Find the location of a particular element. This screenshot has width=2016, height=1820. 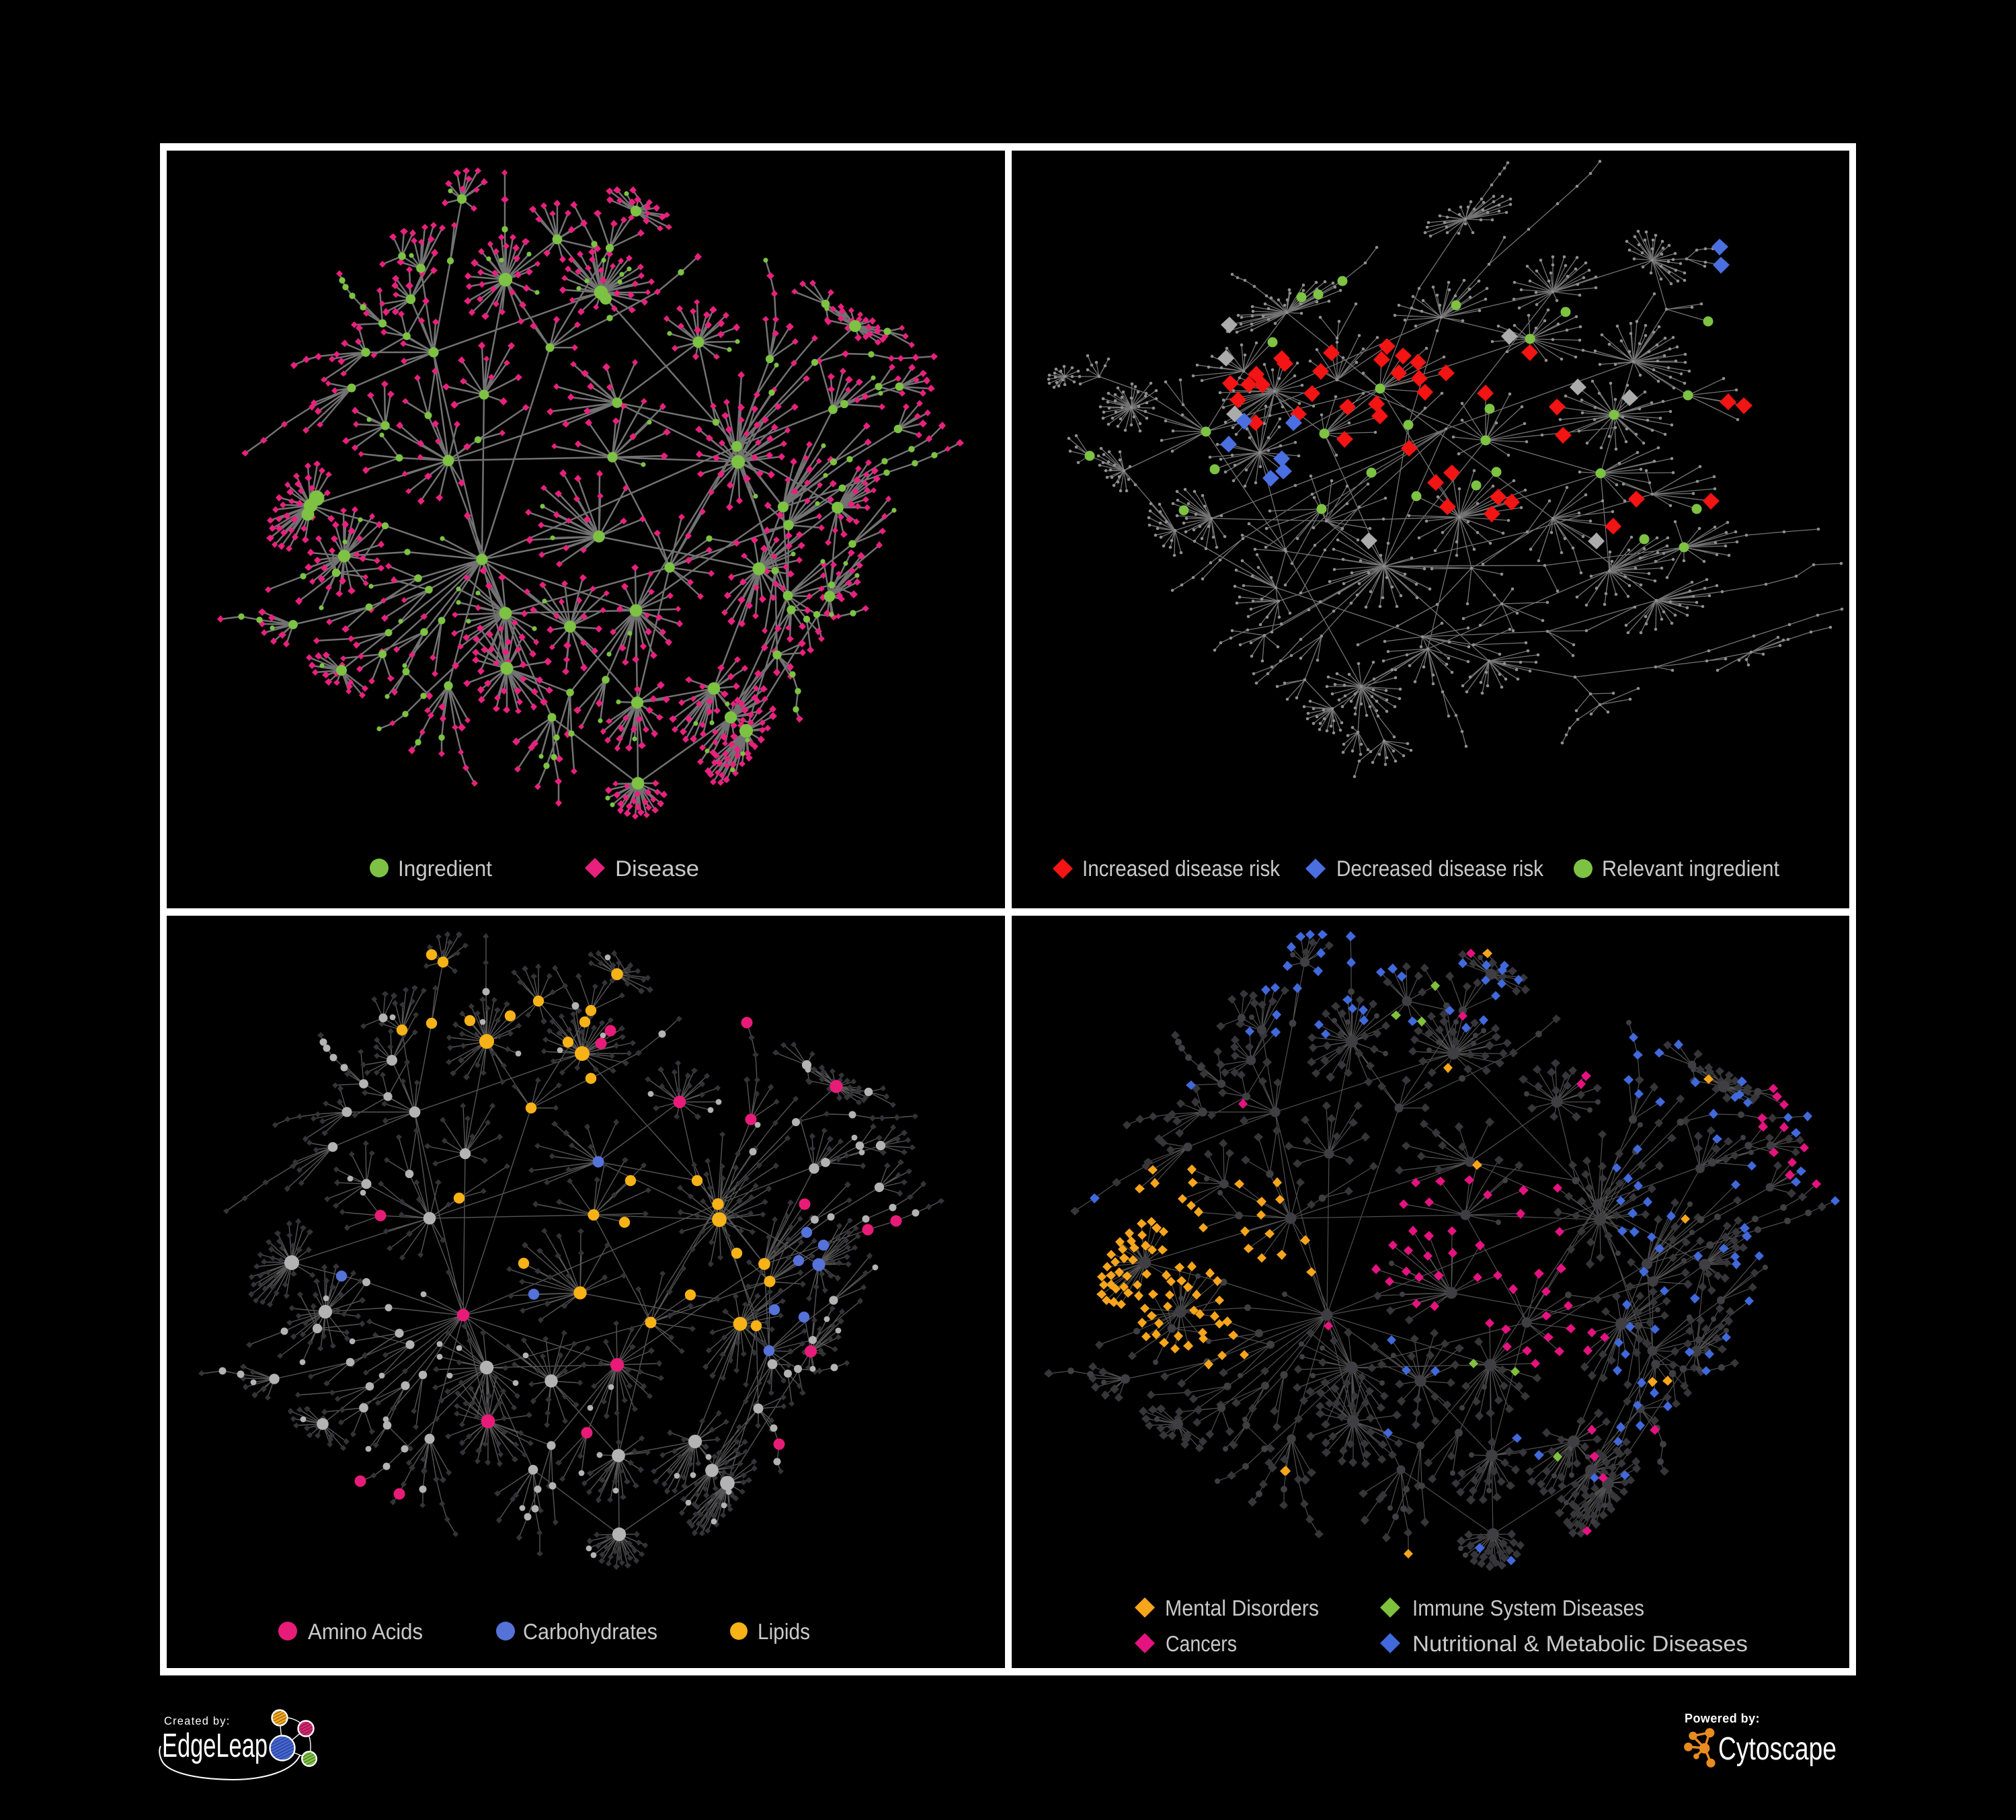

svg-text: Created by: is located at coordinates (197, 1721).